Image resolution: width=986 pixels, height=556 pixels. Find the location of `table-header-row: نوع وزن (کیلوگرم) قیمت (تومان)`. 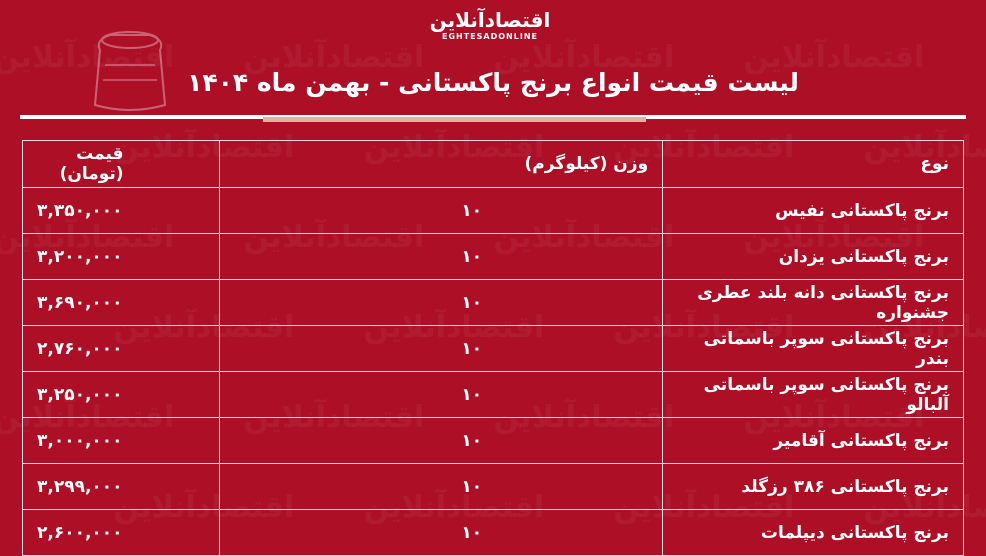

table-header-row: نوع وزن (کیلوگرم) قیمت (تومان) is located at coordinates (493, 164).